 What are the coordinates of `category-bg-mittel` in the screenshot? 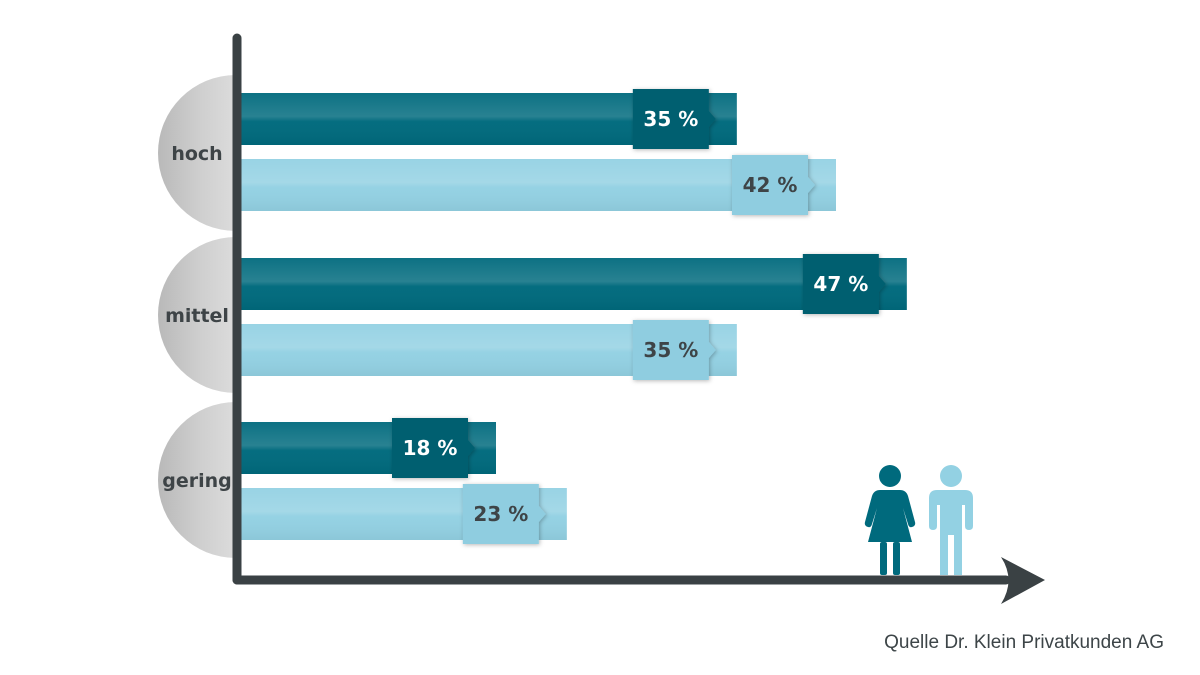 It's located at (197, 315).